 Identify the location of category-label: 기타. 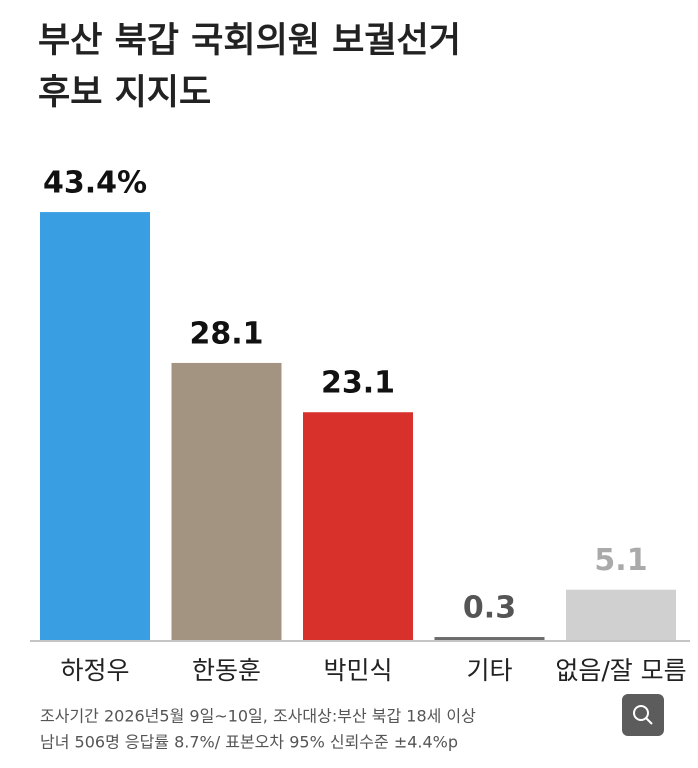
(489, 670).